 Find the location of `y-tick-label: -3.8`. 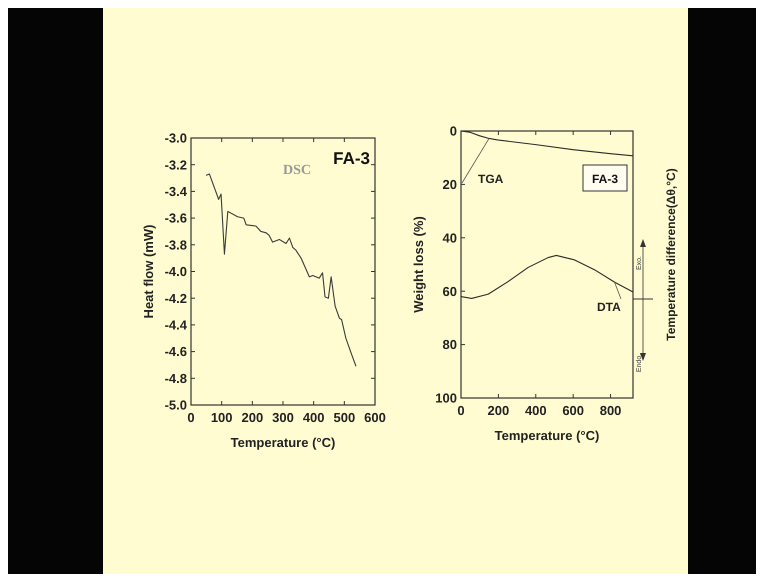

y-tick-label: -3.8 is located at coordinates (175, 244).